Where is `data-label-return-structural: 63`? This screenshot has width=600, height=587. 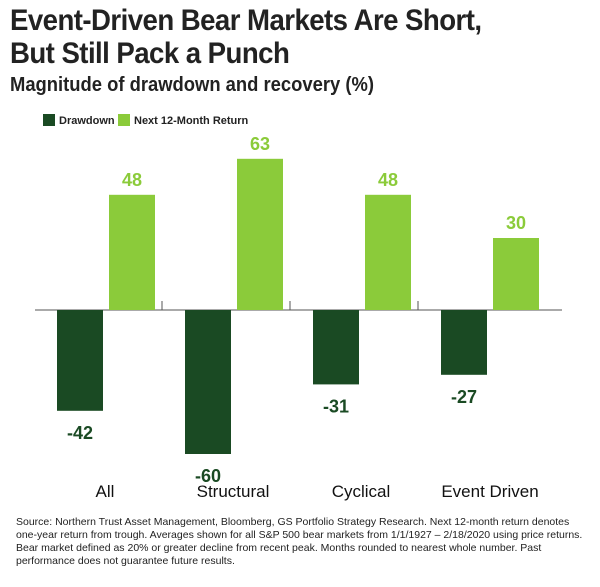
data-label-return-structural: 63 is located at coordinates (260, 144).